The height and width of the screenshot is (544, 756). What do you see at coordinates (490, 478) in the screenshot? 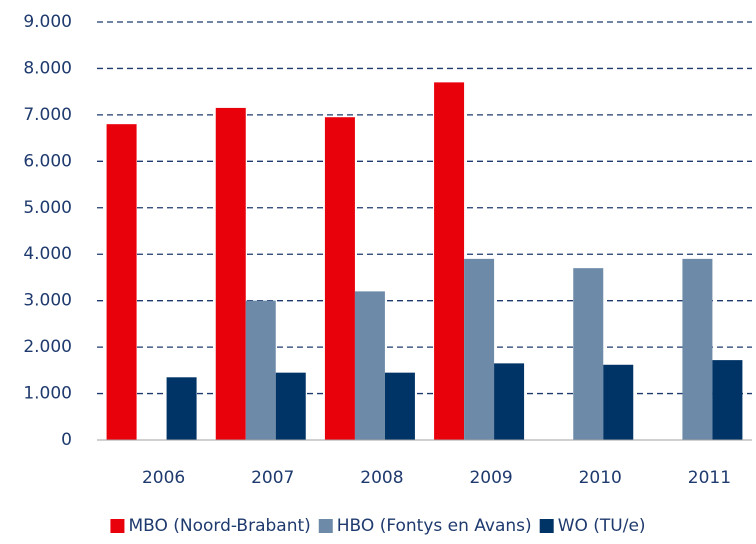
I see `x-tick-label: 2009` at bounding box center [490, 478].